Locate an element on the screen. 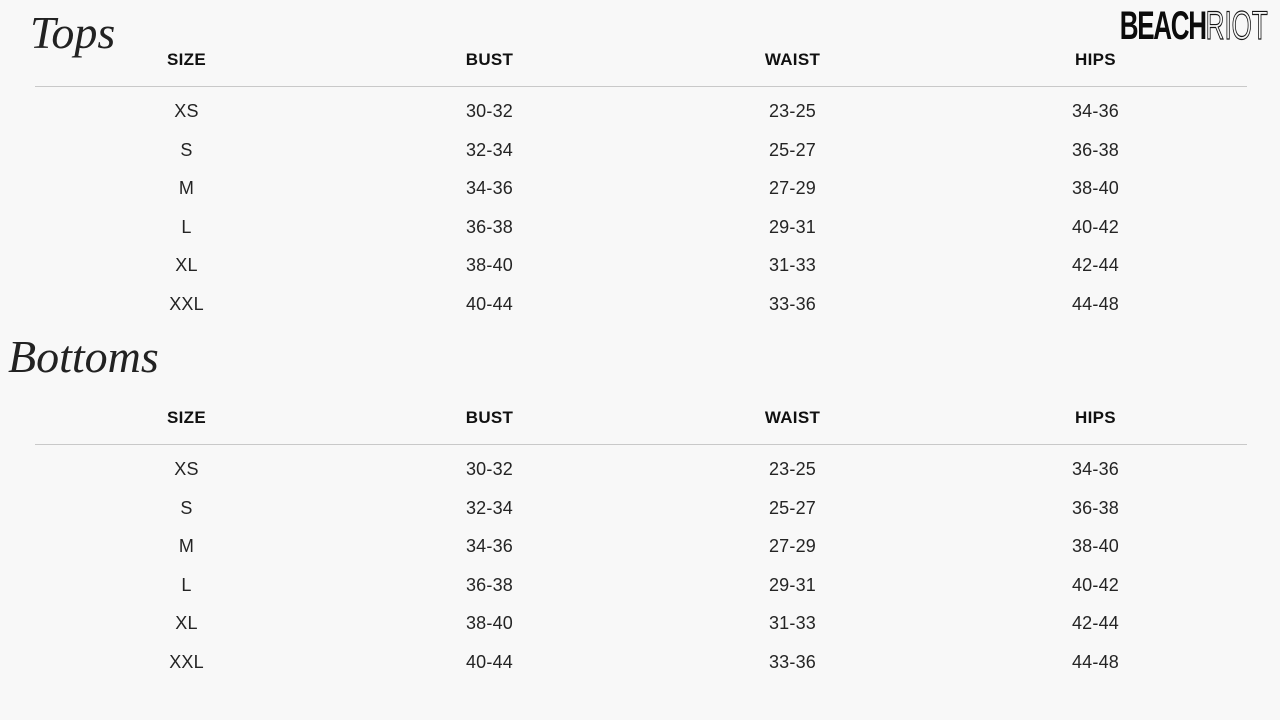 This screenshot has height=720, width=1280. section-title-bottoms: Bottoms is located at coordinates (83, 356).